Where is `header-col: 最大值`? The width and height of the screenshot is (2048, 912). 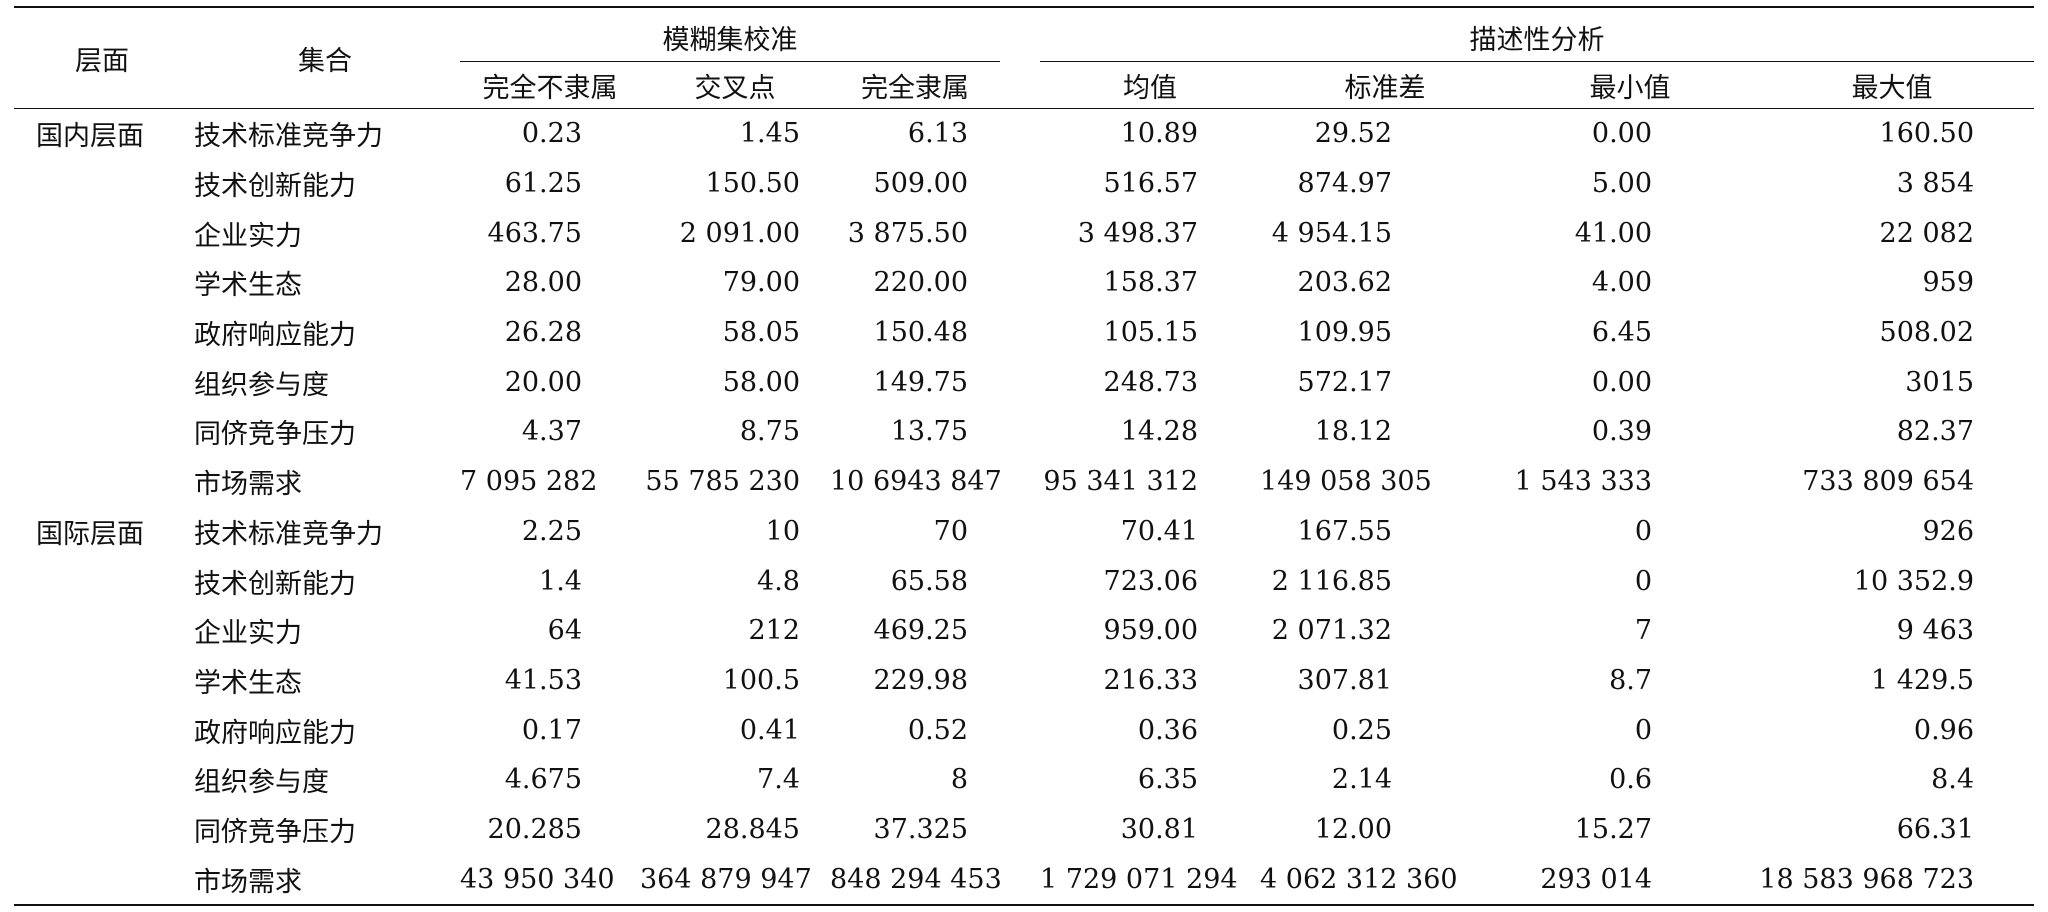
header-col: 最大值 is located at coordinates (1892, 88).